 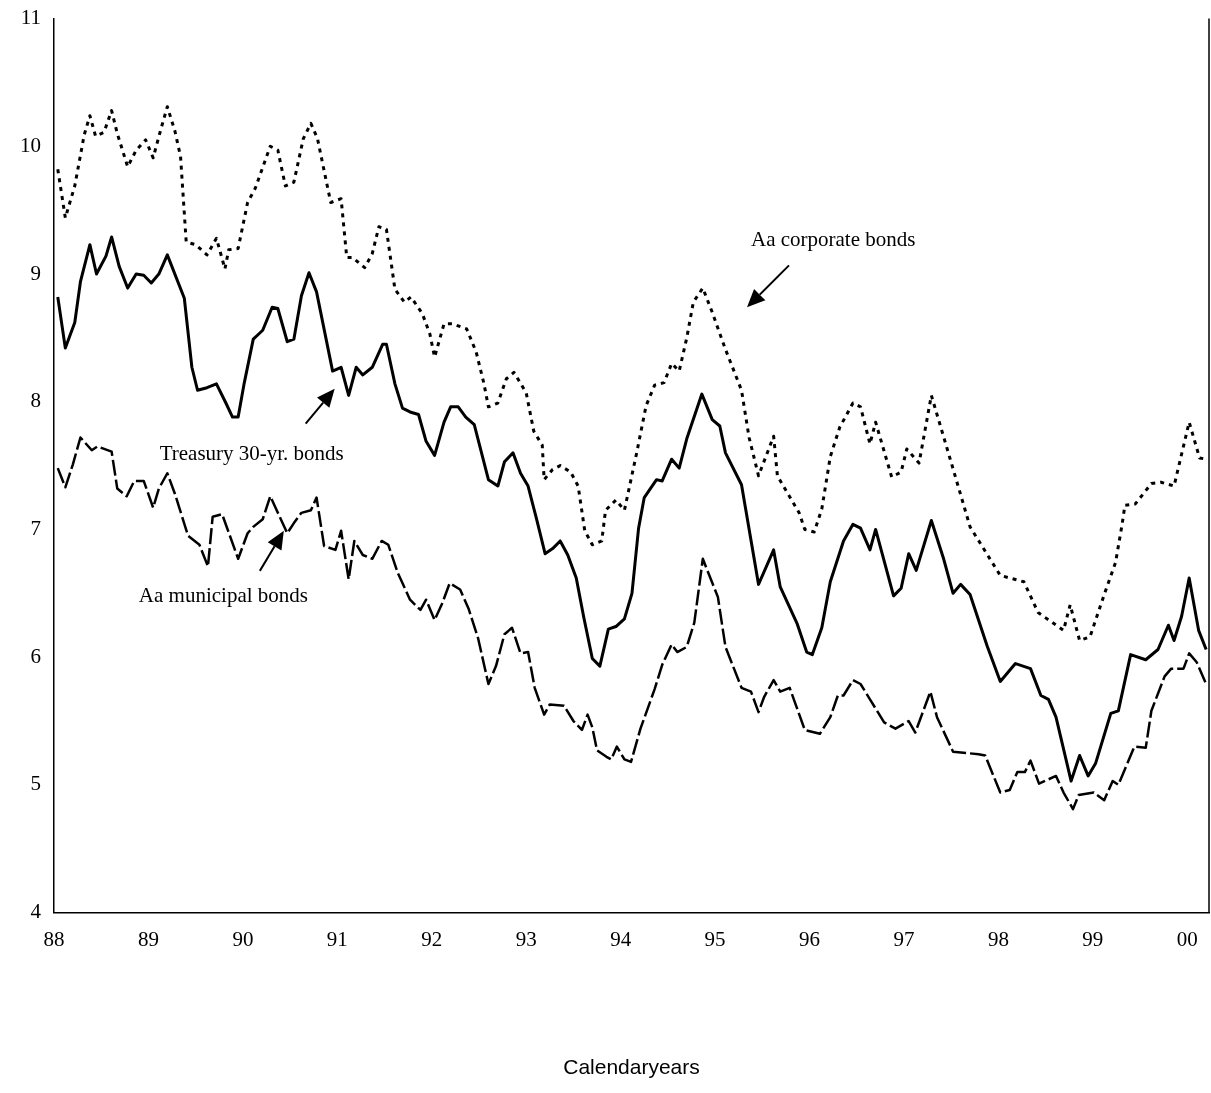 What do you see at coordinates (1187, 938) in the screenshot?
I see `x-tick-label: 00` at bounding box center [1187, 938].